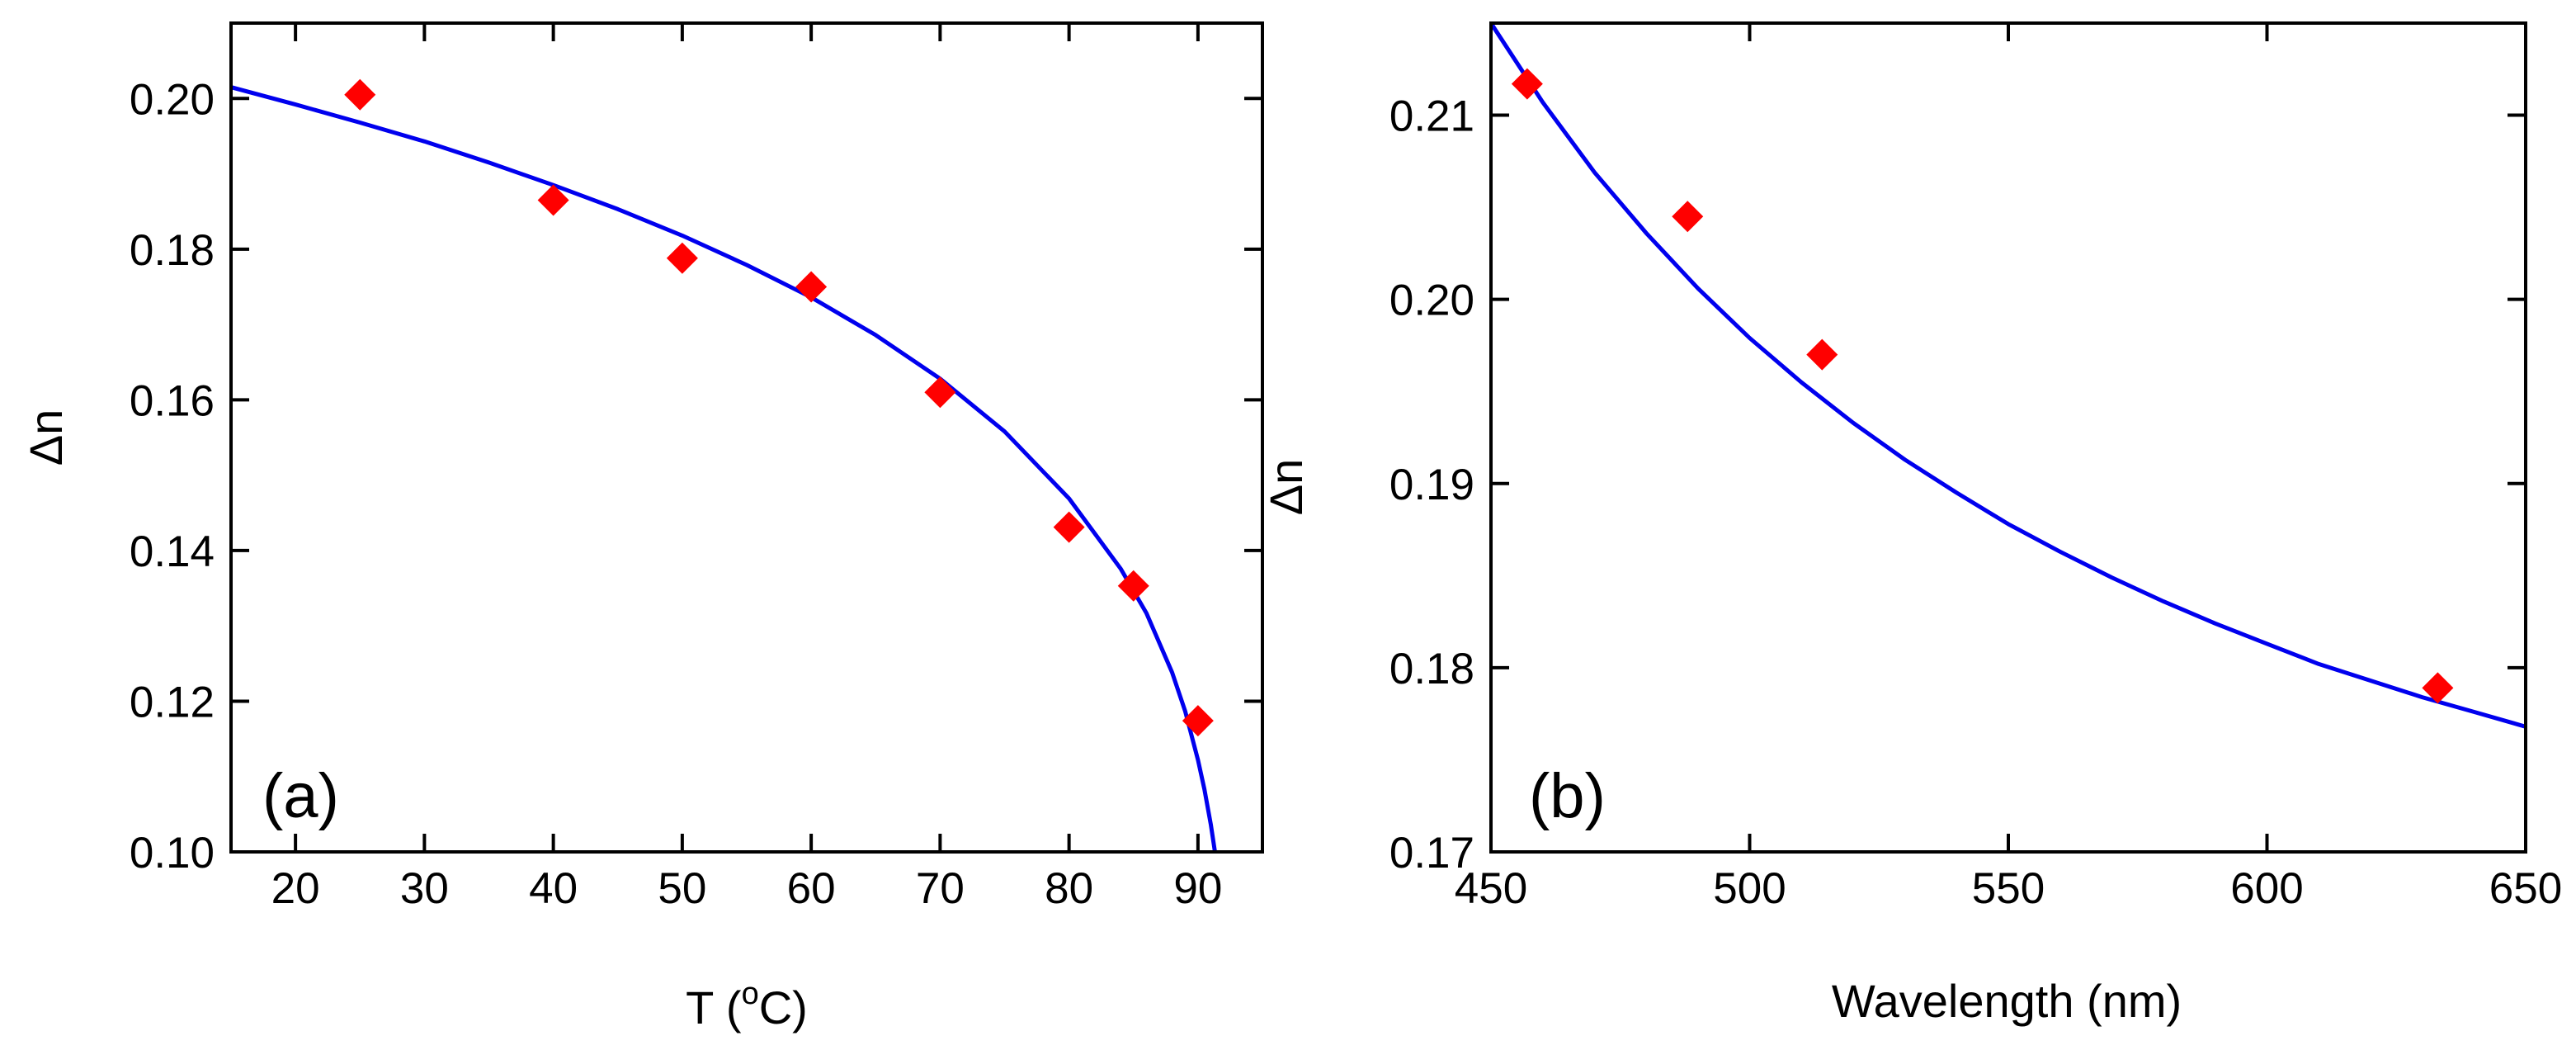 The height and width of the screenshot is (1050, 2576). Describe the element at coordinates (172, 551) in the screenshot. I see `y-tick-label: 0.14` at that location.